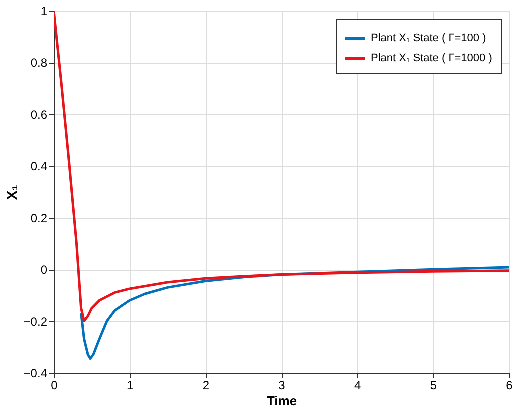  I want to click on x-tick-label: 4, so click(358, 385).